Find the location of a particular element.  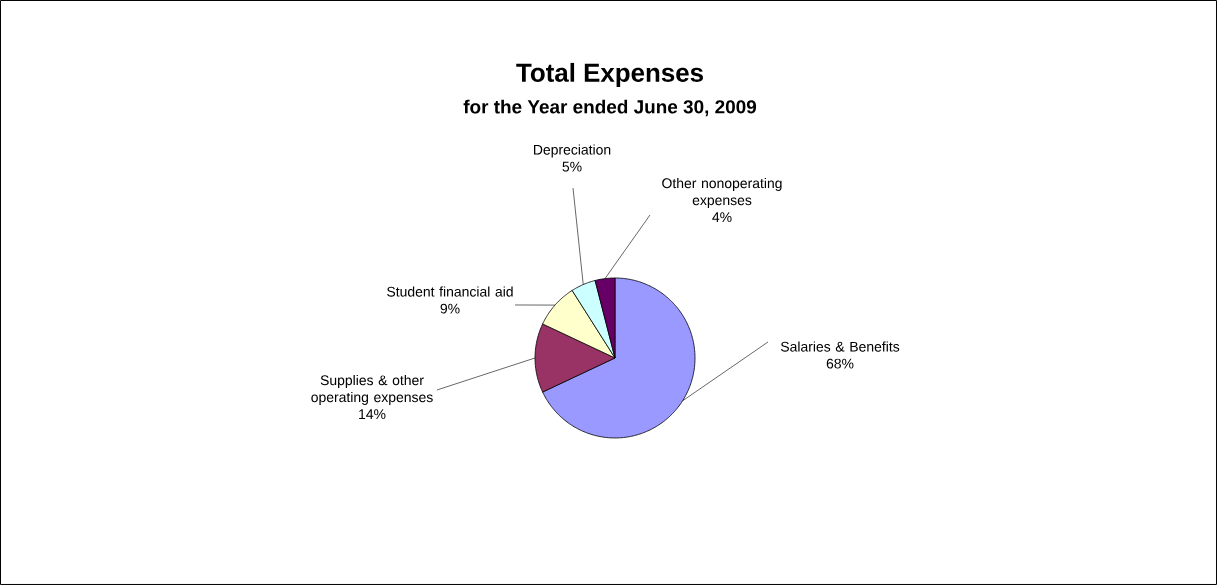

data-label: 5% is located at coordinates (572, 166).